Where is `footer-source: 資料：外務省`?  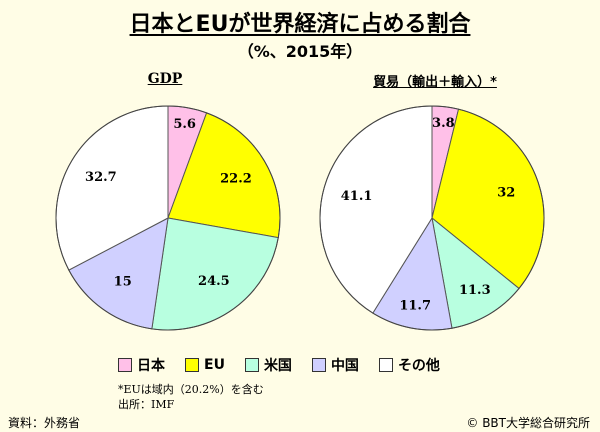
footer-source: 資料：外務省 is located at coordinates (44, 423).